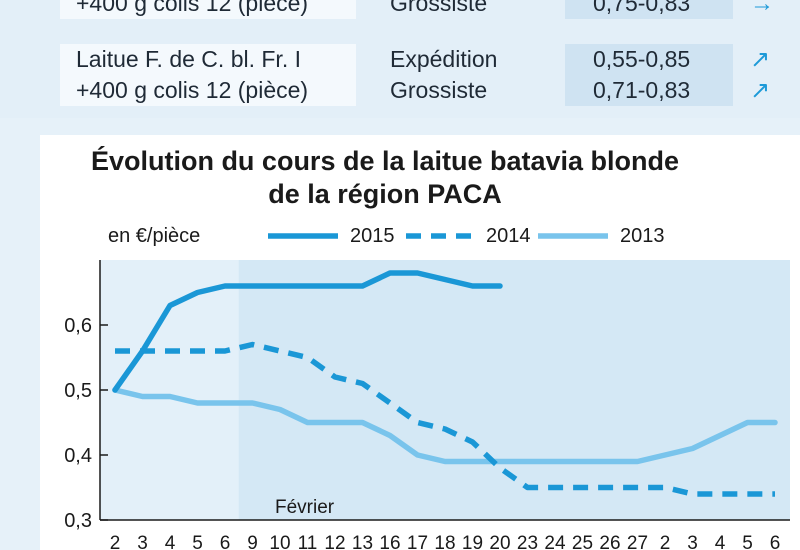 The image size is (800, 550). I want to click on chart-title-line2: de la région PACA, so click(385, 194).